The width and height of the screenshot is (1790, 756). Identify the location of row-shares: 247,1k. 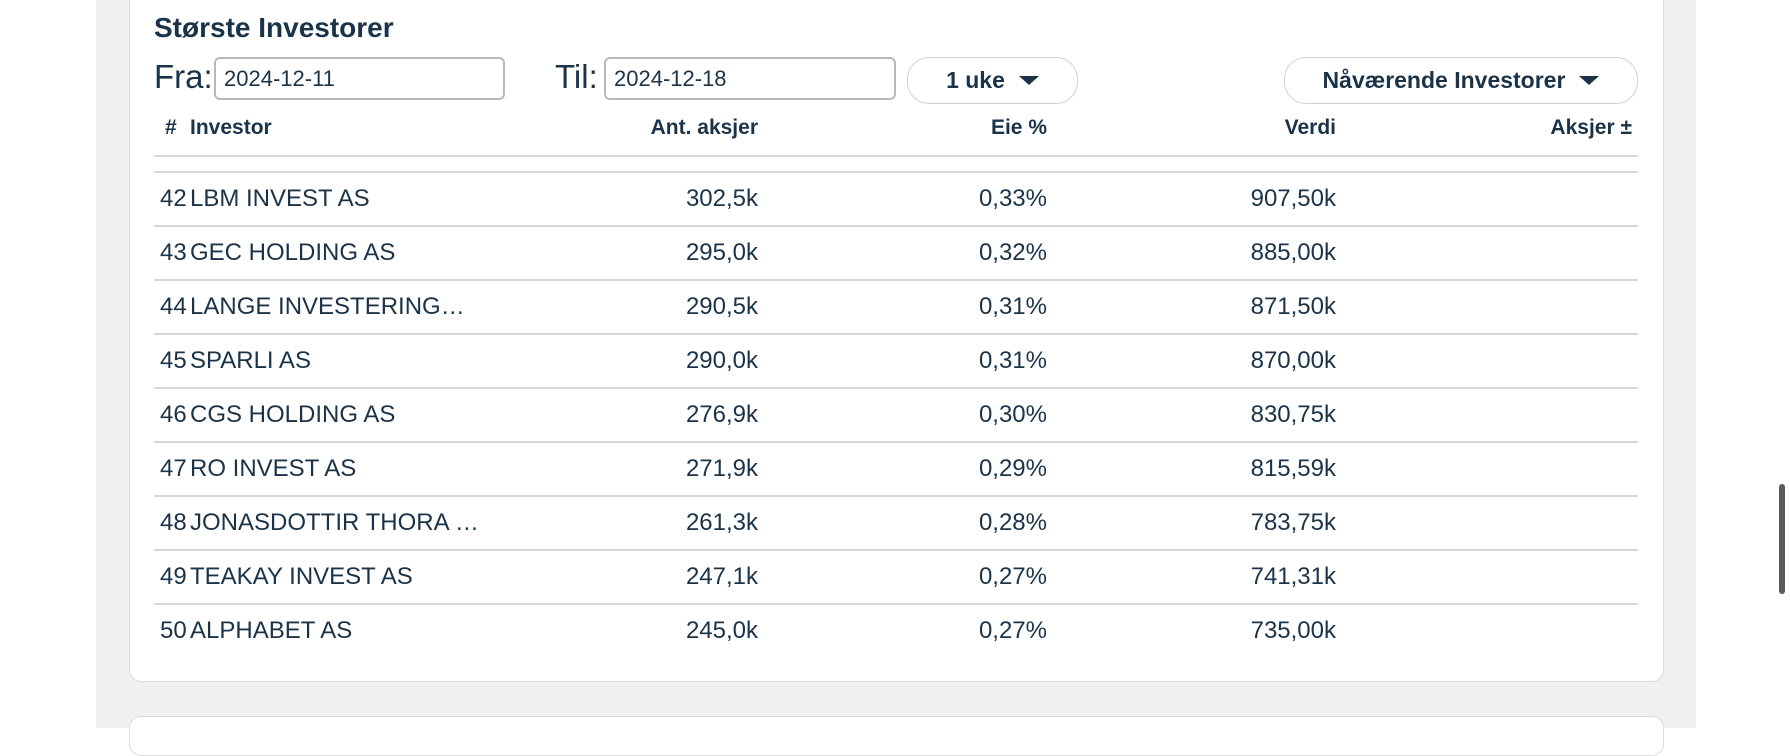
(721, 576).